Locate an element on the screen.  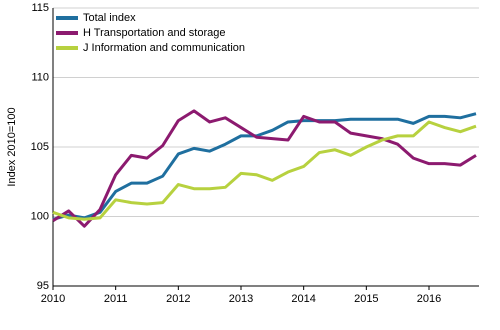
legend-label: H Transportation and storage is located at coordinates (154, 33).